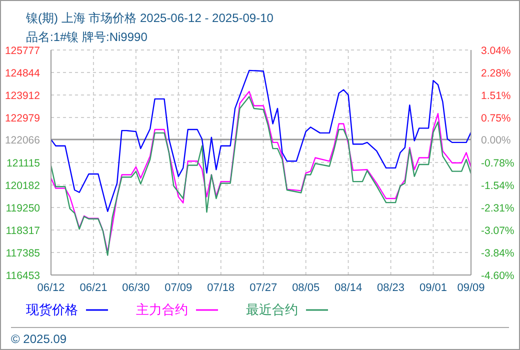  What do you see at coordinates (496, 140) in the screenshot?
I see `y2-tick-label: 0.00%` at bounding box center [496, 140].